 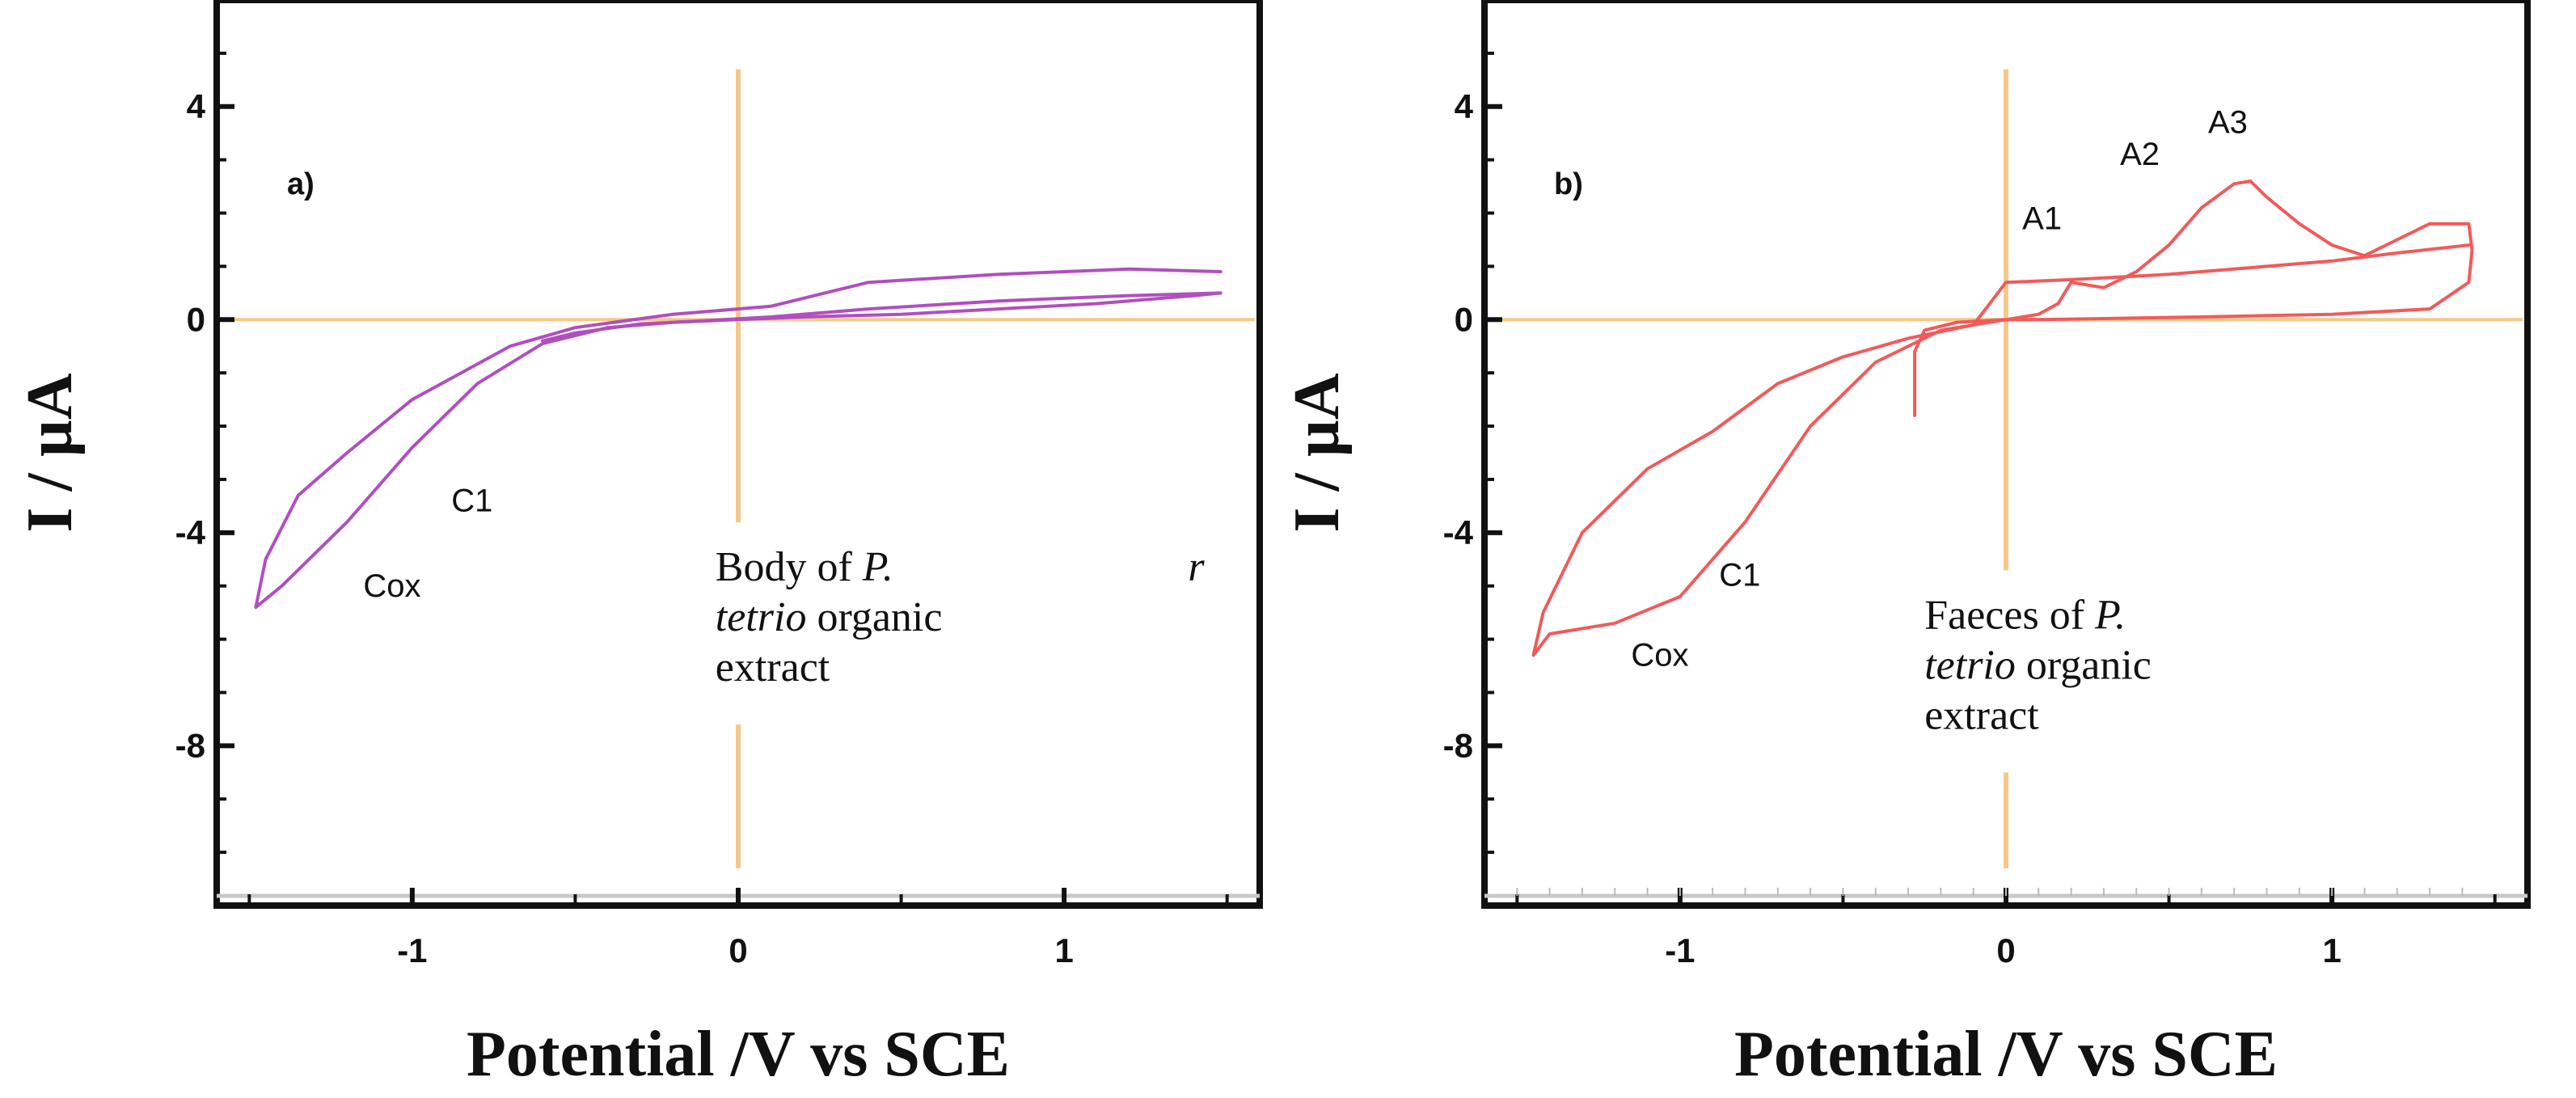 I want to click on panel-a-stray-mark: r, so click(x=1196, y=567).